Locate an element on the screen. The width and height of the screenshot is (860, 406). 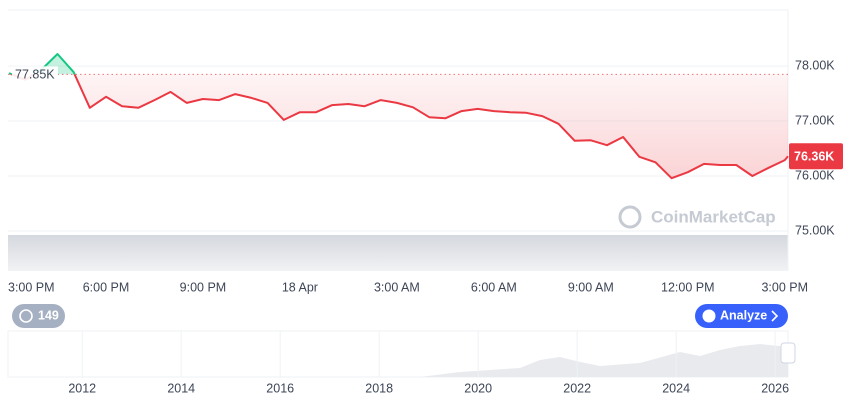
navigator-year: 2014 is located at coordinates (181, 388).